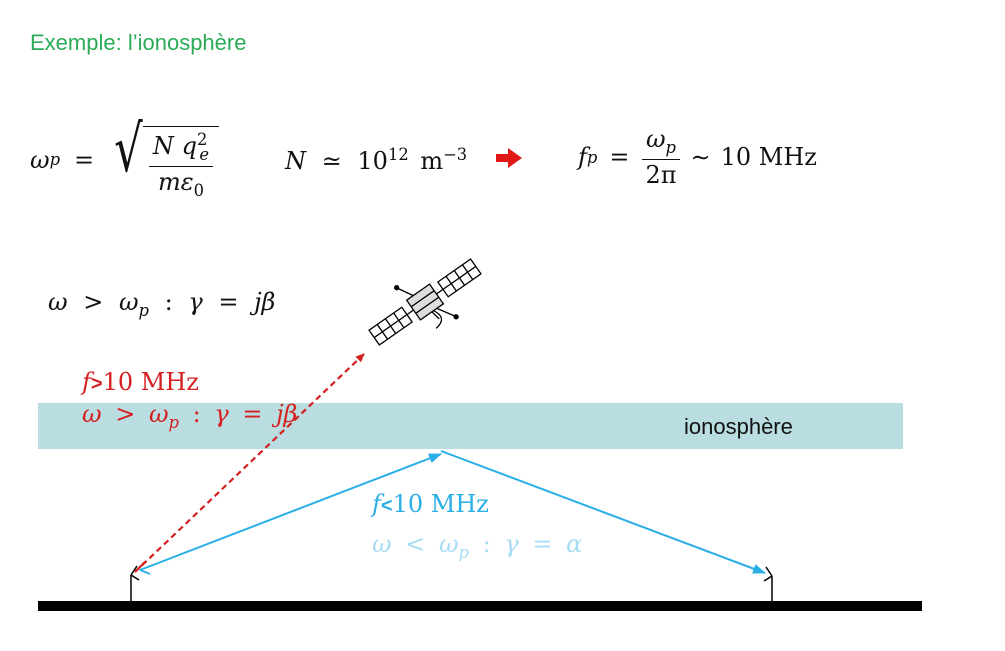  Describe the element at coordinates (470, 426) in the screenshot. I see `ionosphere-band` at that location.